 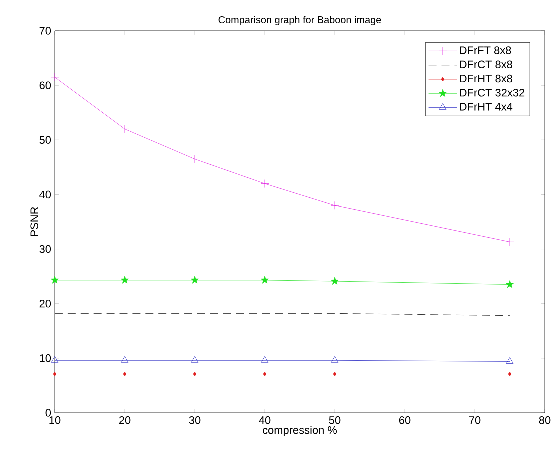 What do you see at coordinates (46, 86) in the screenshot?
I see `y-tick-label: 60` at bounding box center [46, 86].